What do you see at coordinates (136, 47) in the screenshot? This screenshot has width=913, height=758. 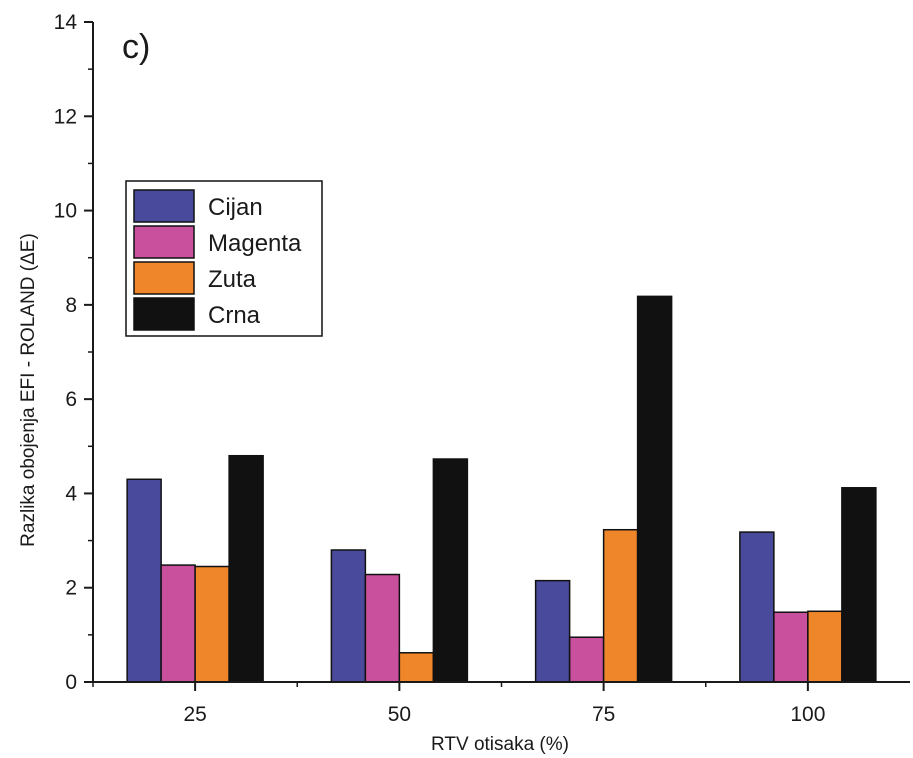 I see `panel-label: c)` at bounding box center [136, 47].